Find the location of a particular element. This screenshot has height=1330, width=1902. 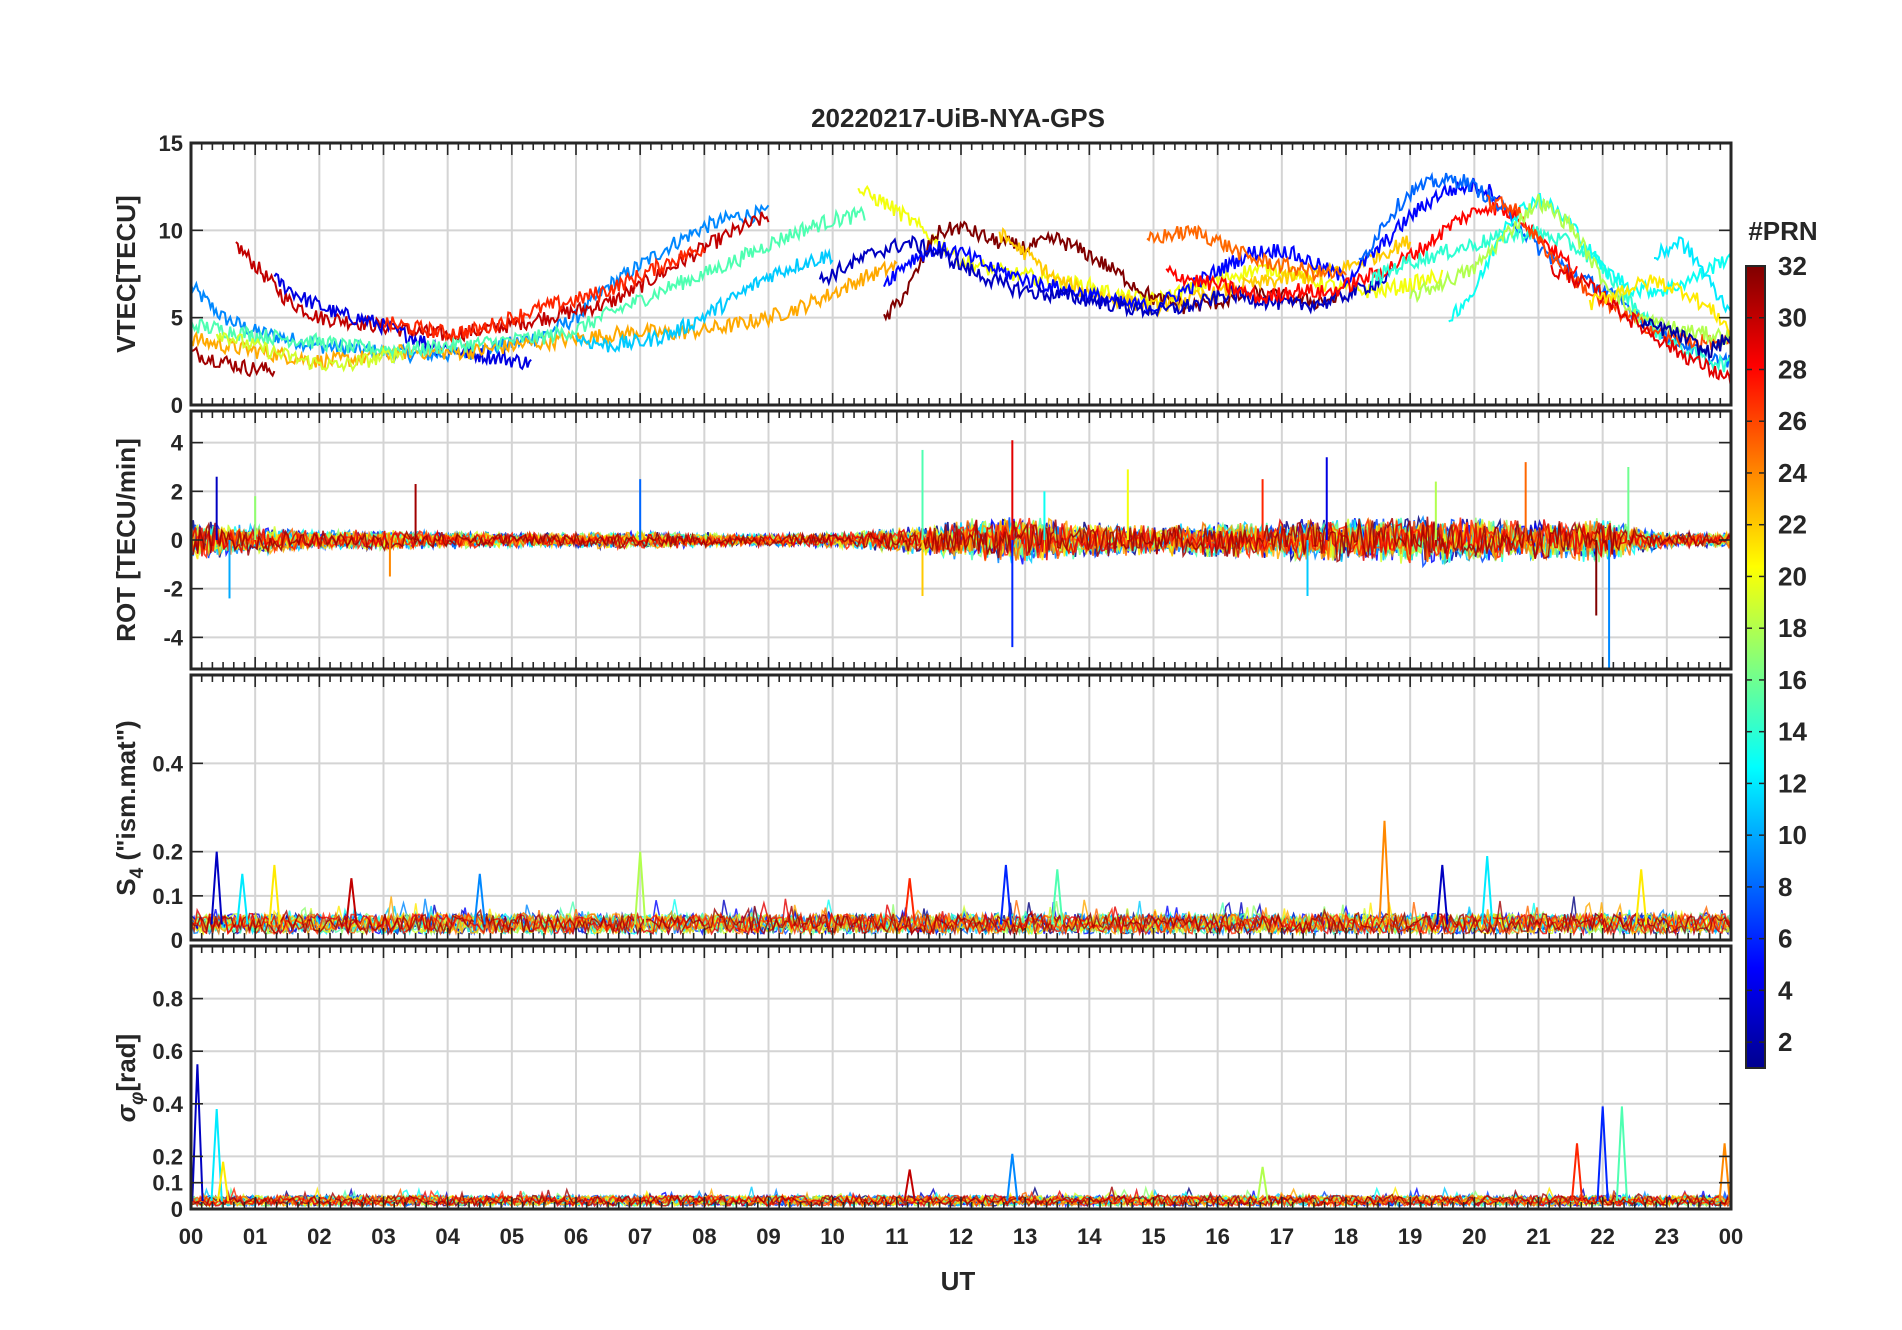

x-tick-label: 15 is located at coordinates (1153, 1236).